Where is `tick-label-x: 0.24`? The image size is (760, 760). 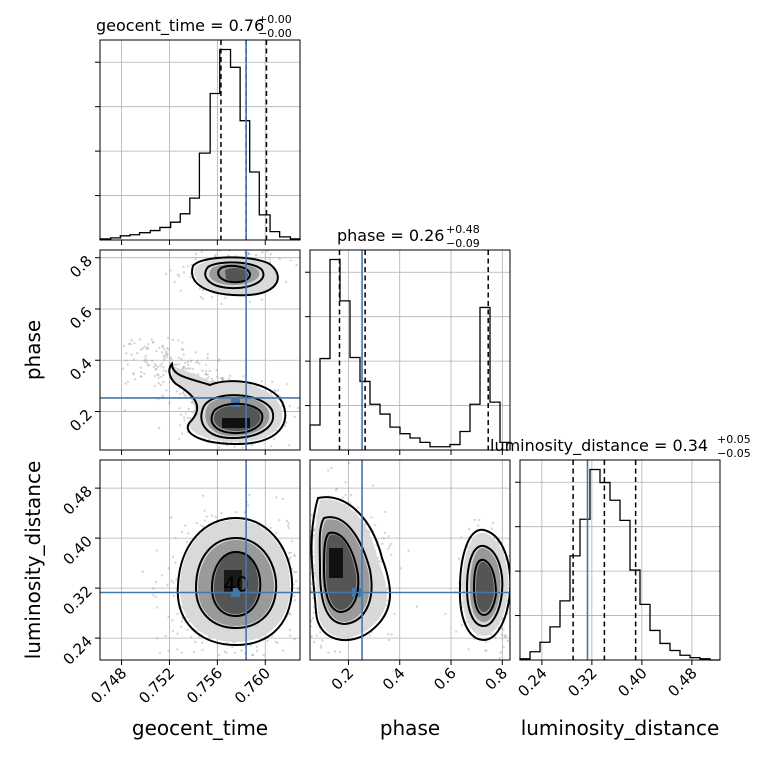
tick-label-x: 0.24 is located at coordinates (532, 682).